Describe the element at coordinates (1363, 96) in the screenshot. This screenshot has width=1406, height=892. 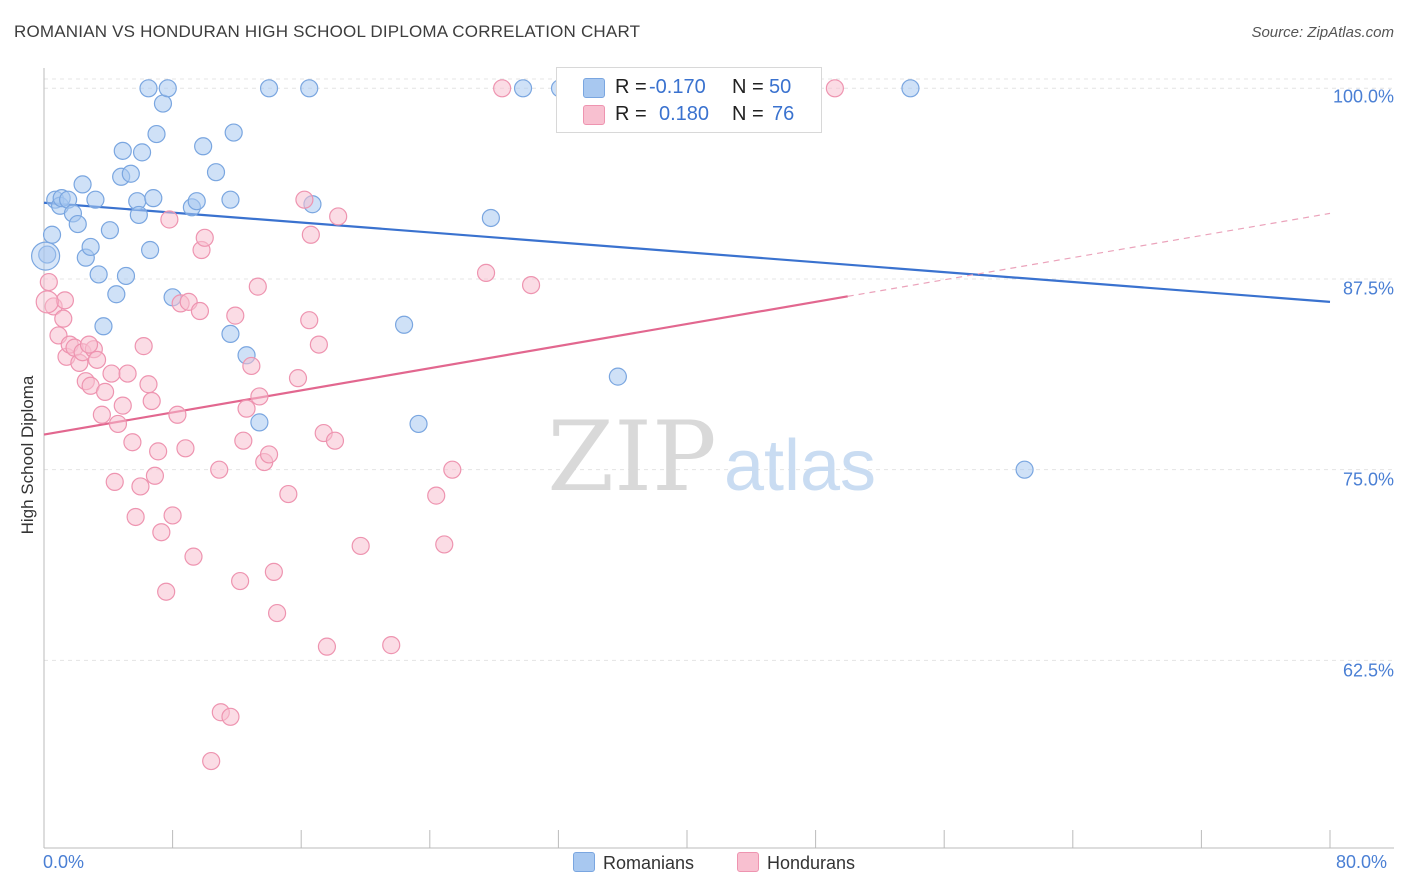
I see `y-tick-label-100: 100.0%` at that location.